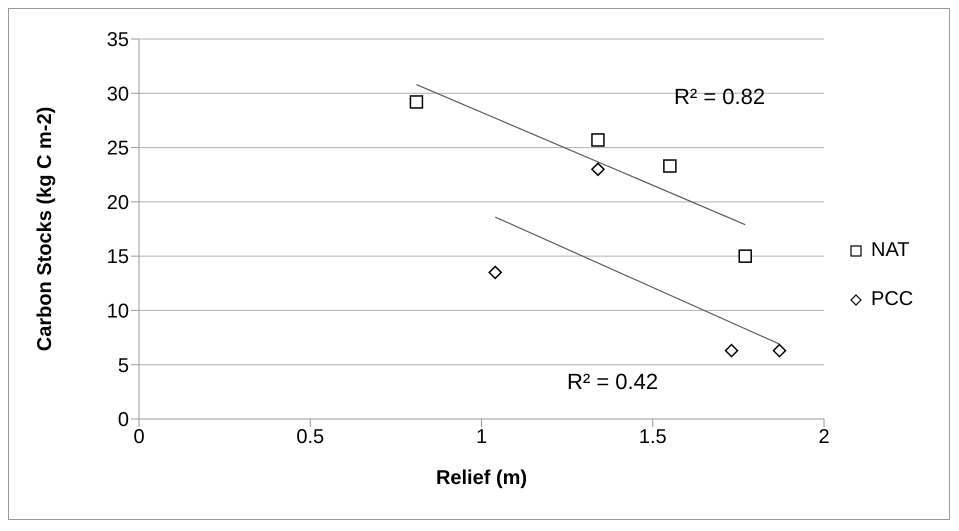 Image resolution: width=959 pixels, height=531 pixels. What do you see at coordinates (117, 311) in the screenshot?
I see `y-tick-label: 10` at bounding box center [117, 311].